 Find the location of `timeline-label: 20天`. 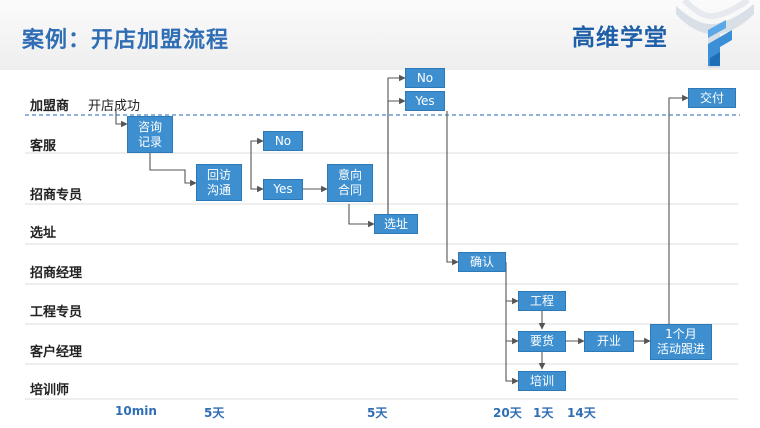

timeline-label: 20天 is located at coordinates (507, 413).